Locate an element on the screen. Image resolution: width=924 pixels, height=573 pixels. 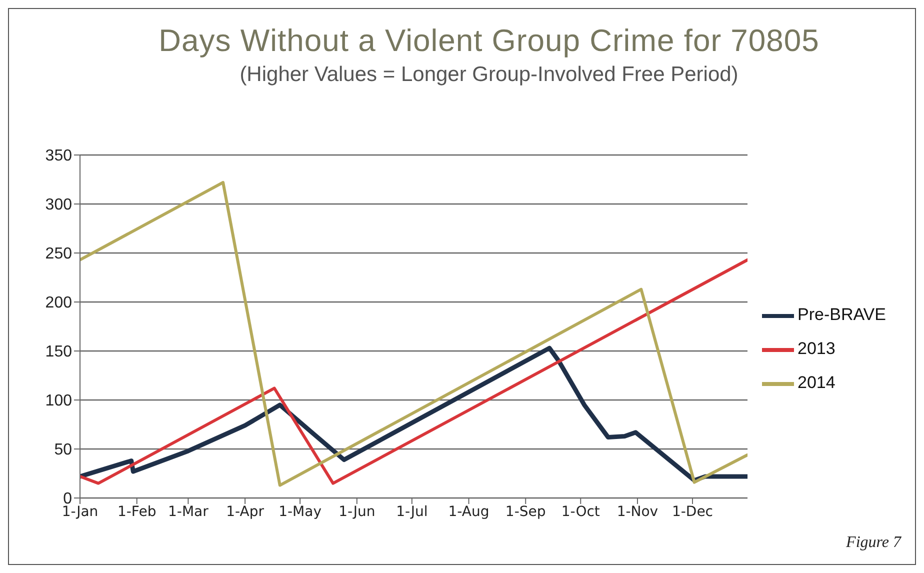
y-tick-label: 200 is located at coordinates (58, 303).